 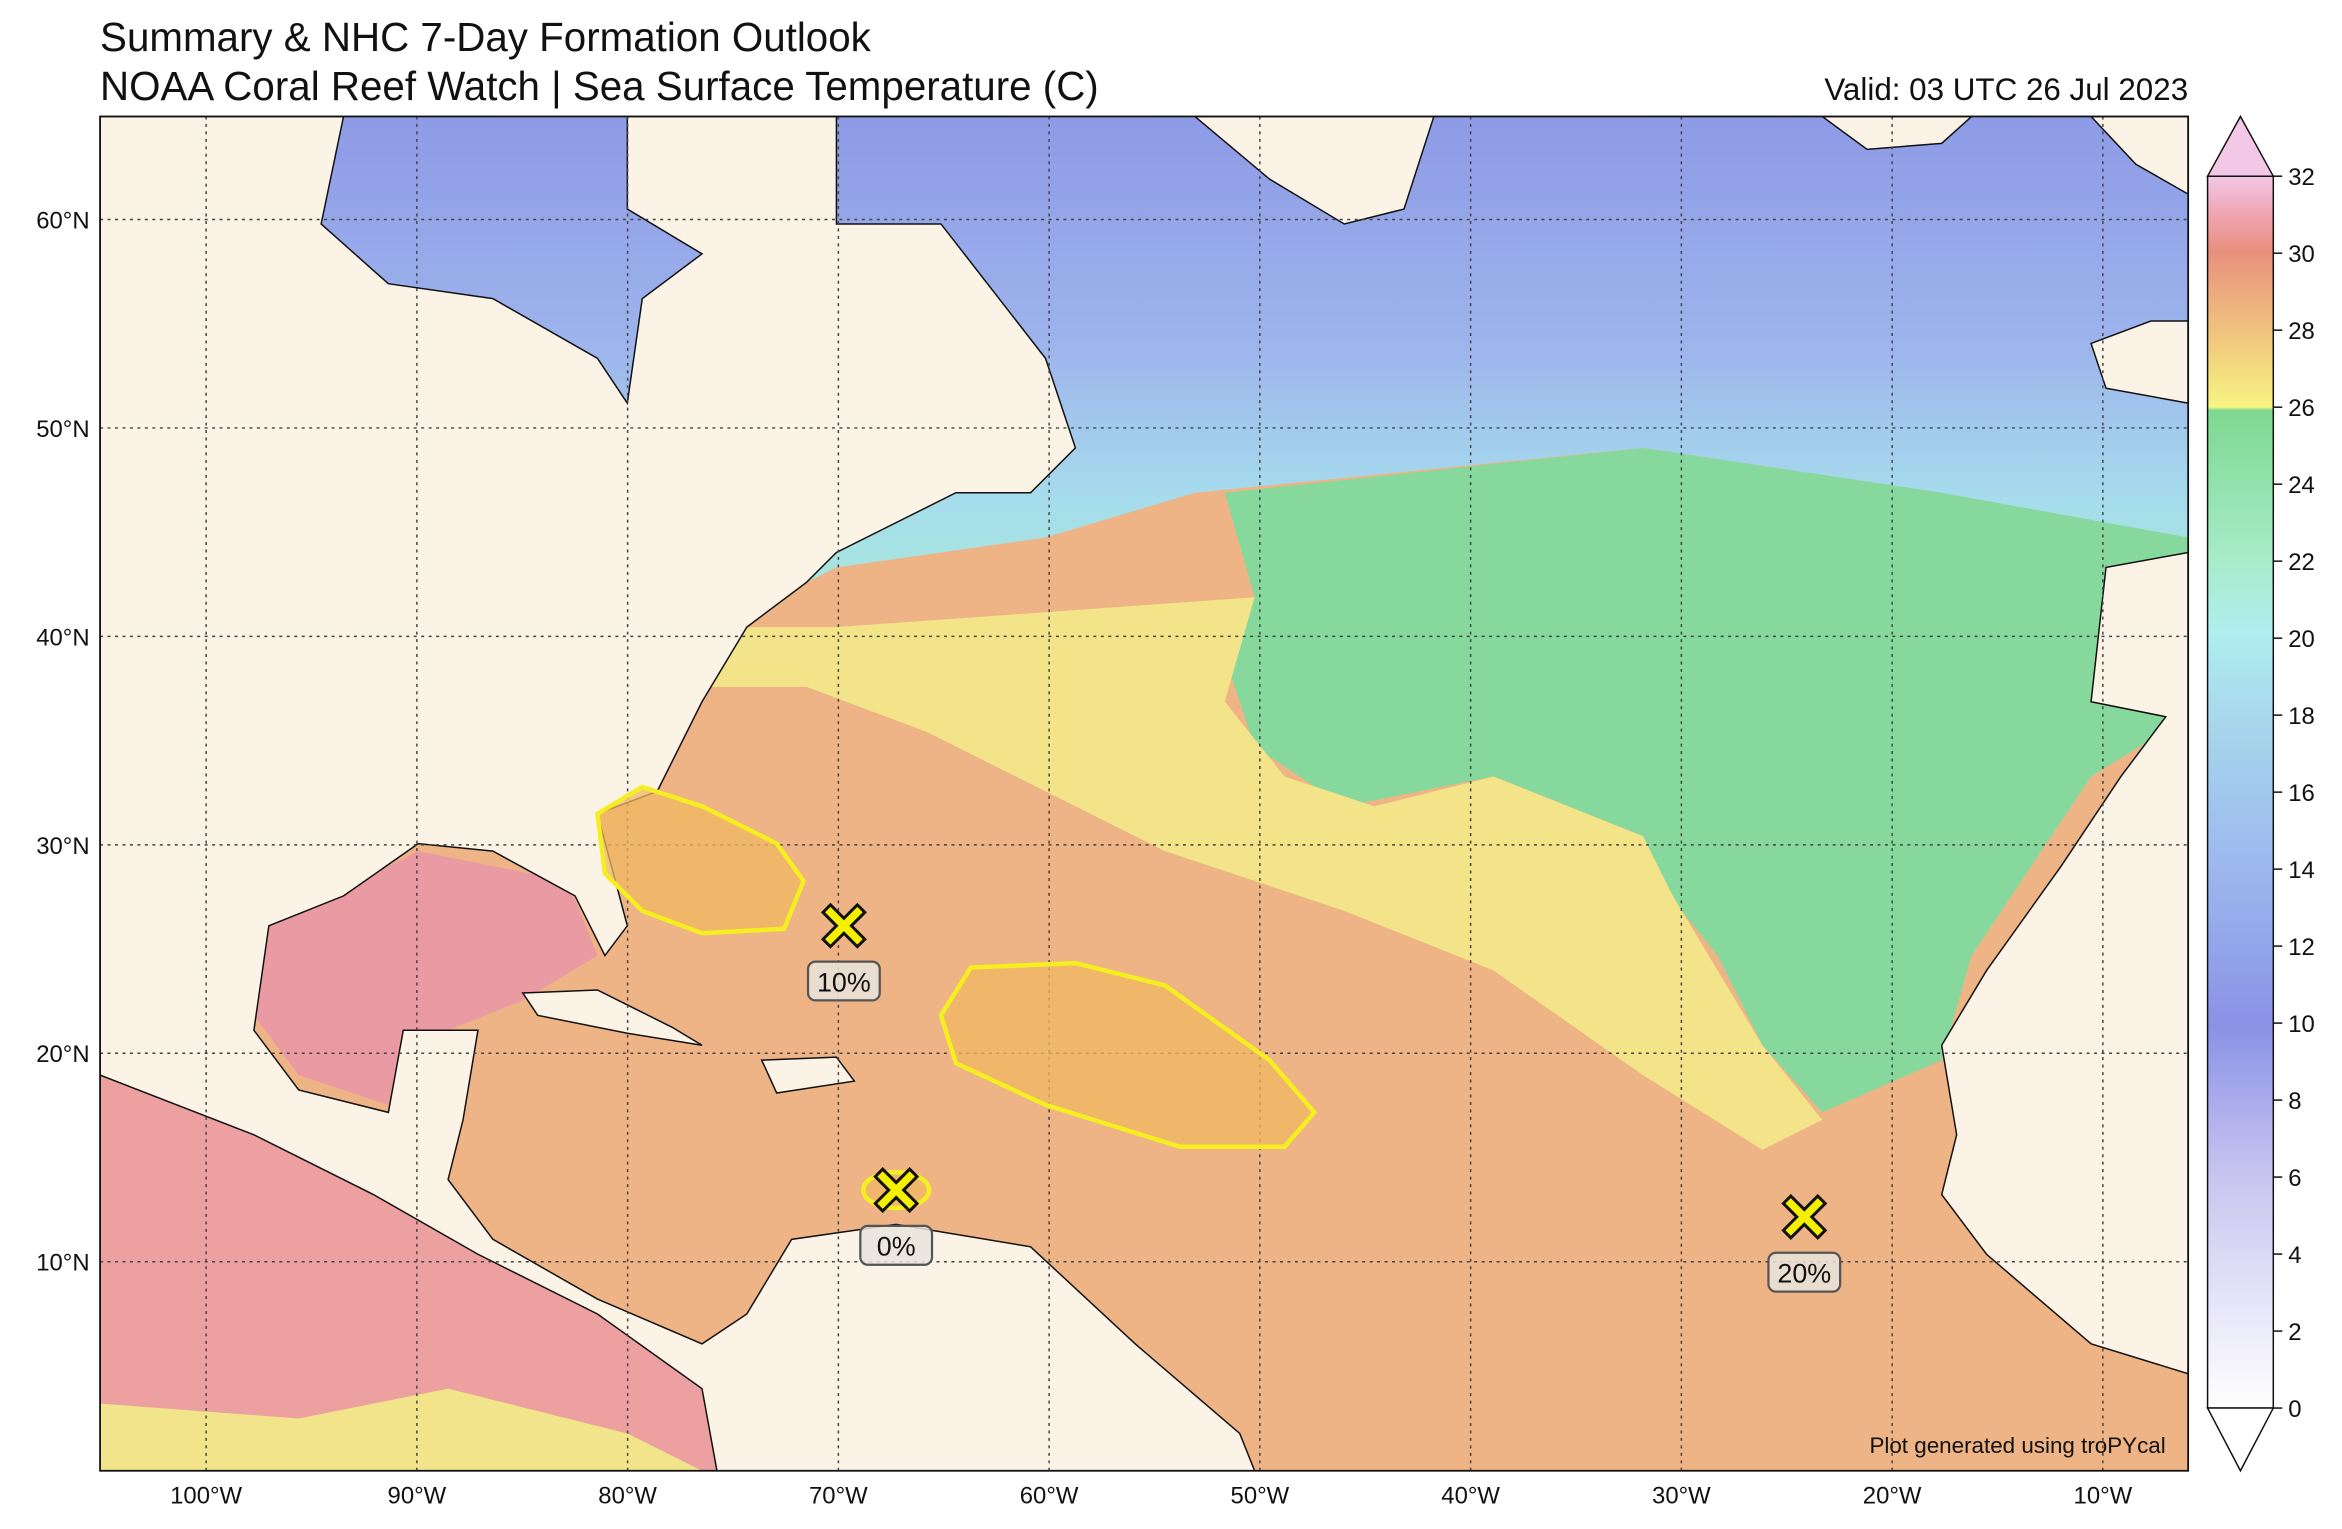 I want to click on title: Summary & NHC 7-Day Formation Outlook, so click(x=486, y=37).